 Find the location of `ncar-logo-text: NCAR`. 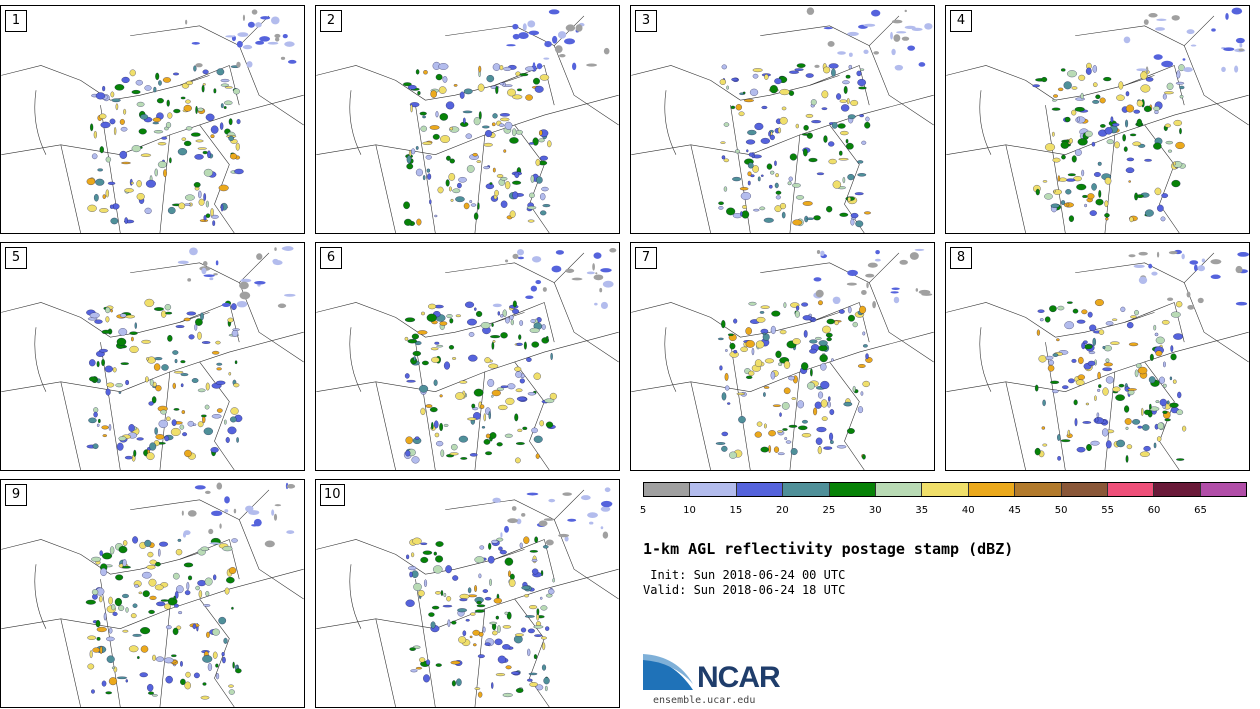

ncar-logo-text: NCAR is located at coordinates (739, 677).